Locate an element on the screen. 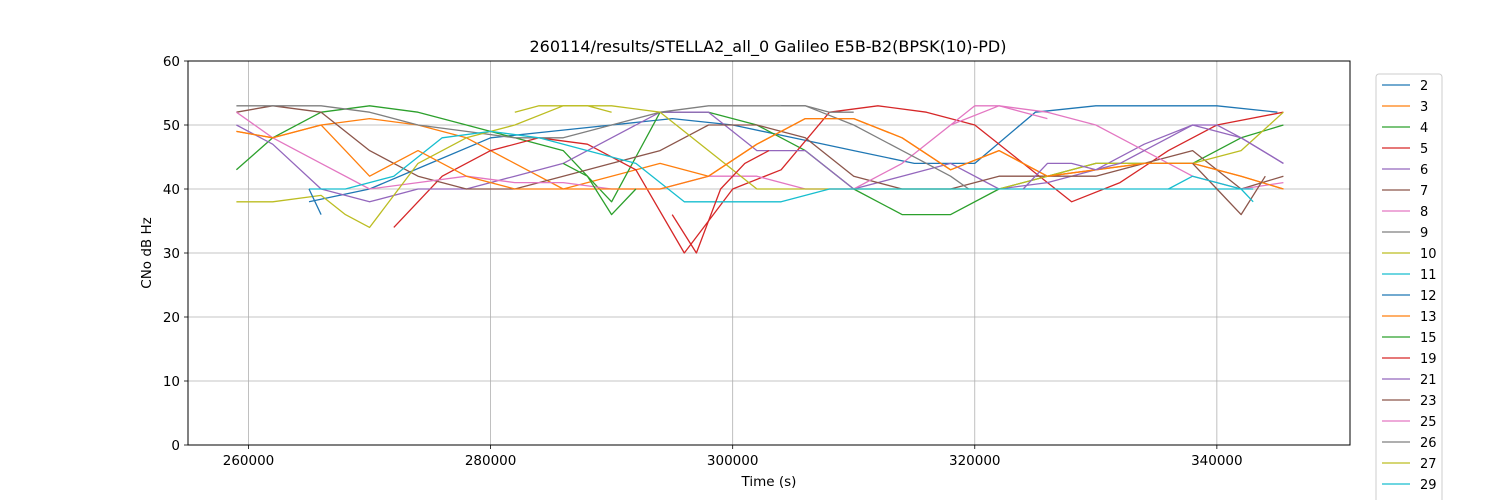 The height and width of the screenshot is (500, 1500). legend-label-2: 2 is located at coordinates (1424, 86).